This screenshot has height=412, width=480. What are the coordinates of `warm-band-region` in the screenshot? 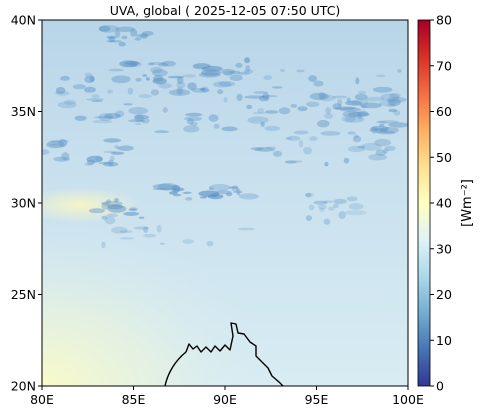 It's located at (91, 205).